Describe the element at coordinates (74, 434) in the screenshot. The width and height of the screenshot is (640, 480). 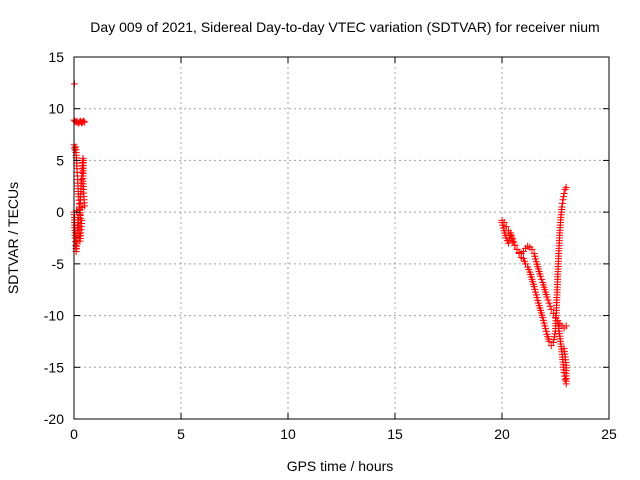
I see `x-tick-label: 0` at that location.